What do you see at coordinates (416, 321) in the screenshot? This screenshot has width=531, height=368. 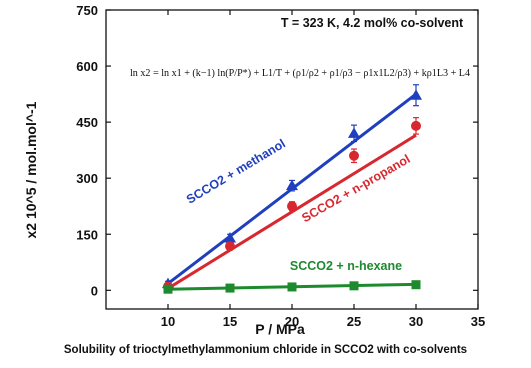 I see `x-tick-label: 30` at bounding box center [416, 321].